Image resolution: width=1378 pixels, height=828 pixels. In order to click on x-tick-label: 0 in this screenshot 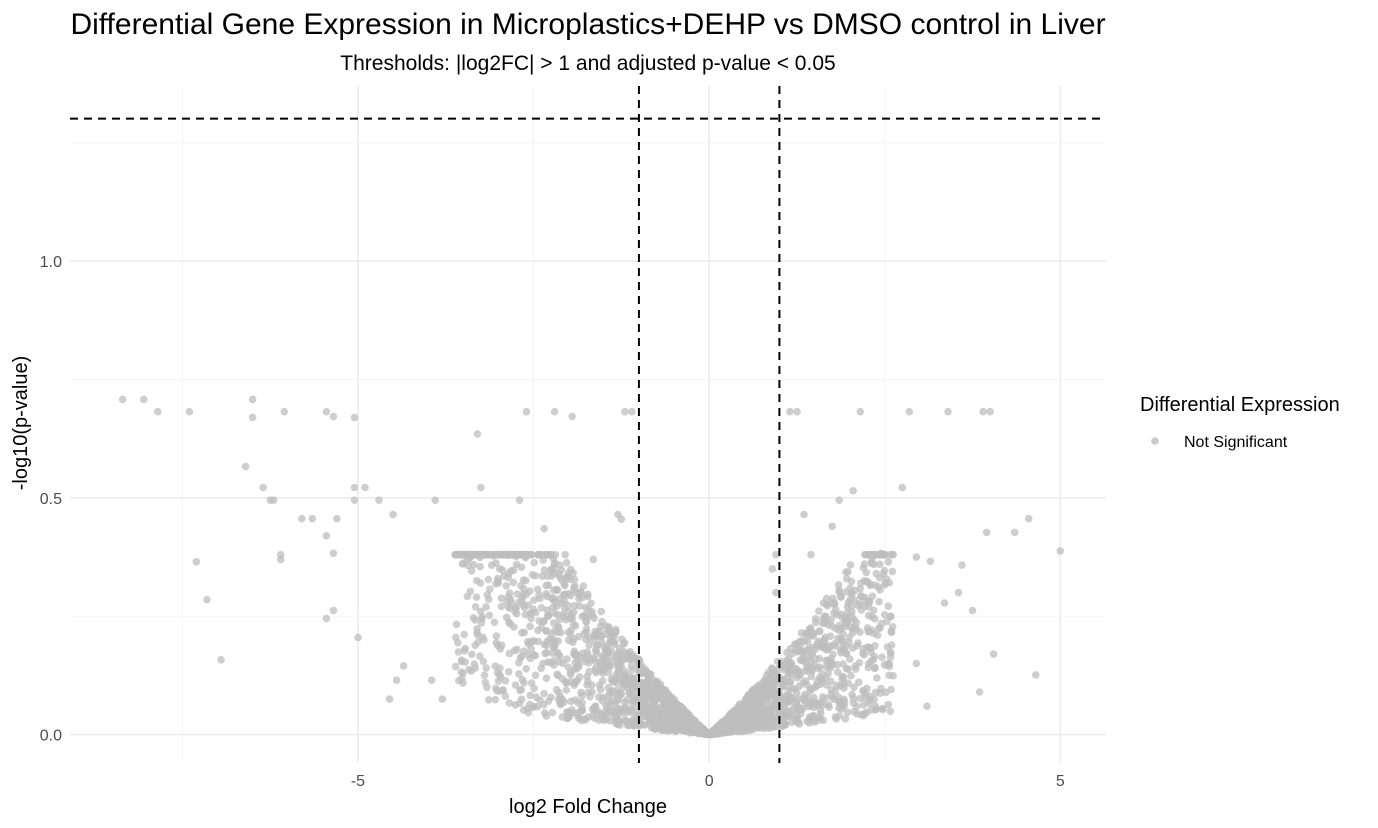, I will do `click(709, 781)`.